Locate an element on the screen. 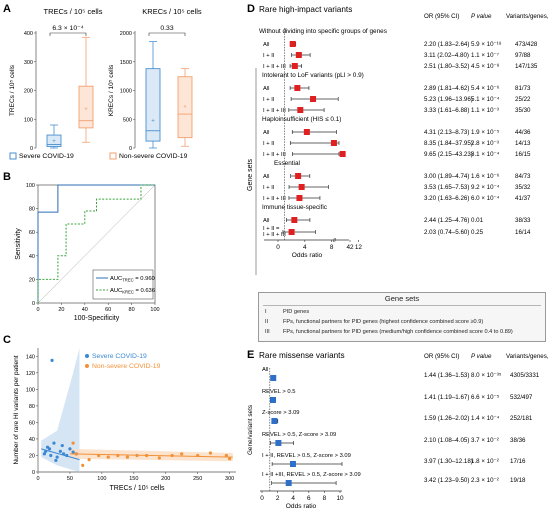 This screenshot has width=550, height=512. x-tick-label: 10 is located at coordinates (340, 498).